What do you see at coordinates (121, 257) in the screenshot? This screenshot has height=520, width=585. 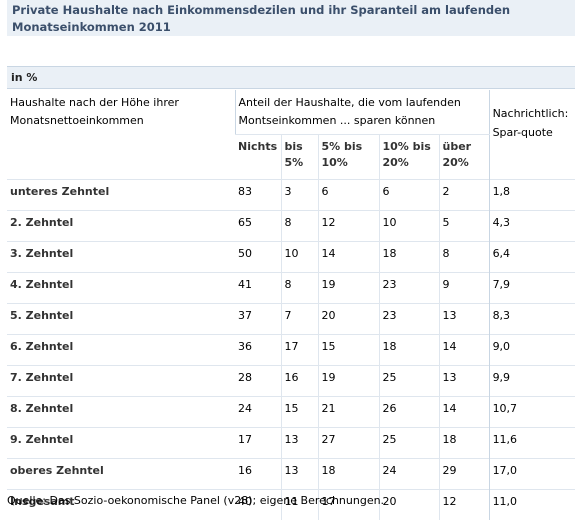 I see `row-label: 3. Zehntel` at bounding box center [121, 257].